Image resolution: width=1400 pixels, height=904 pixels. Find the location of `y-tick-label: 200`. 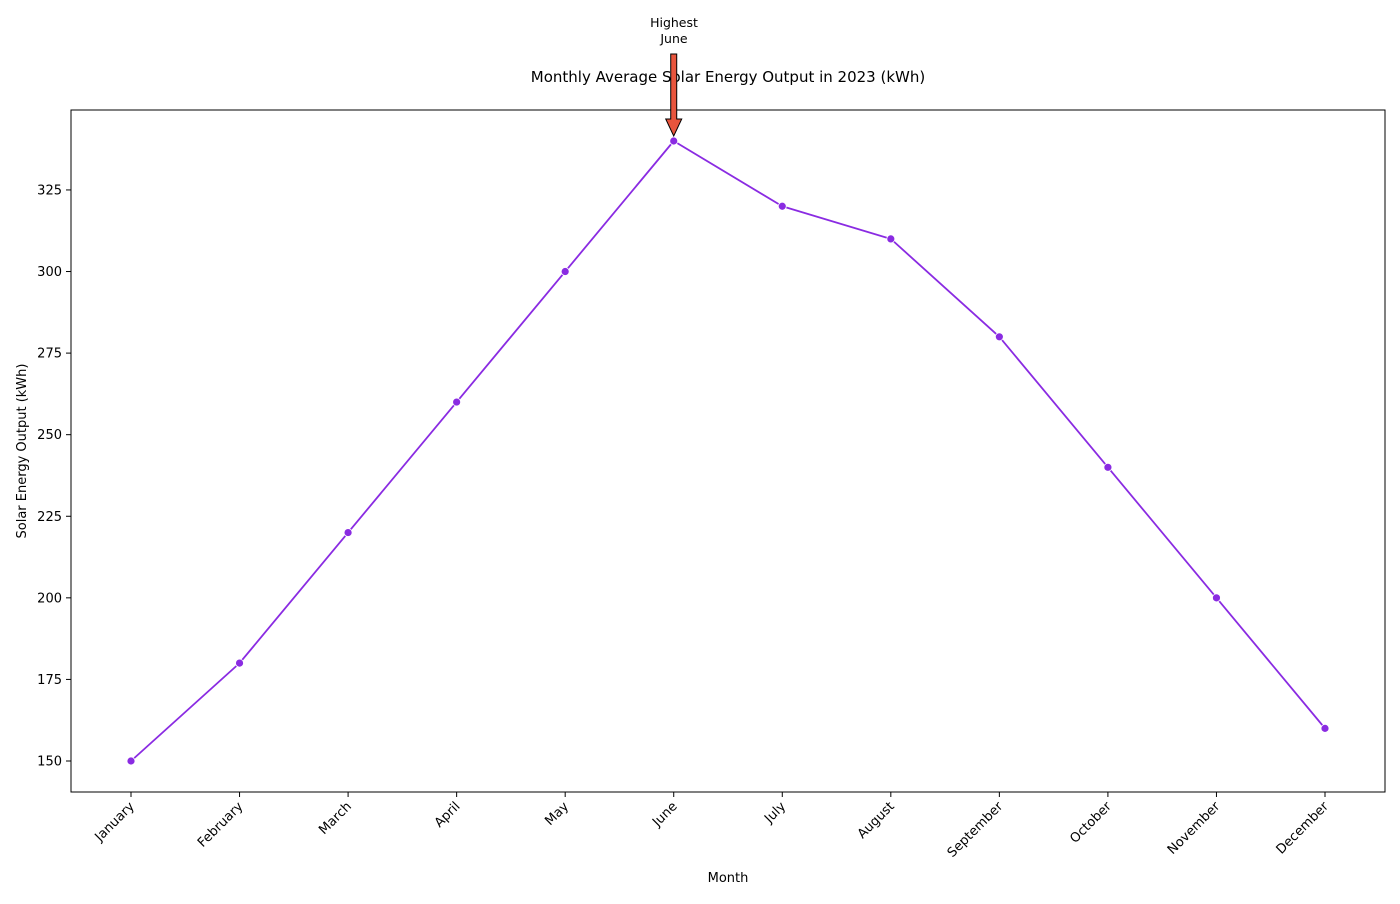

y-tick-label: 200 is located at coordinates (49, 598).